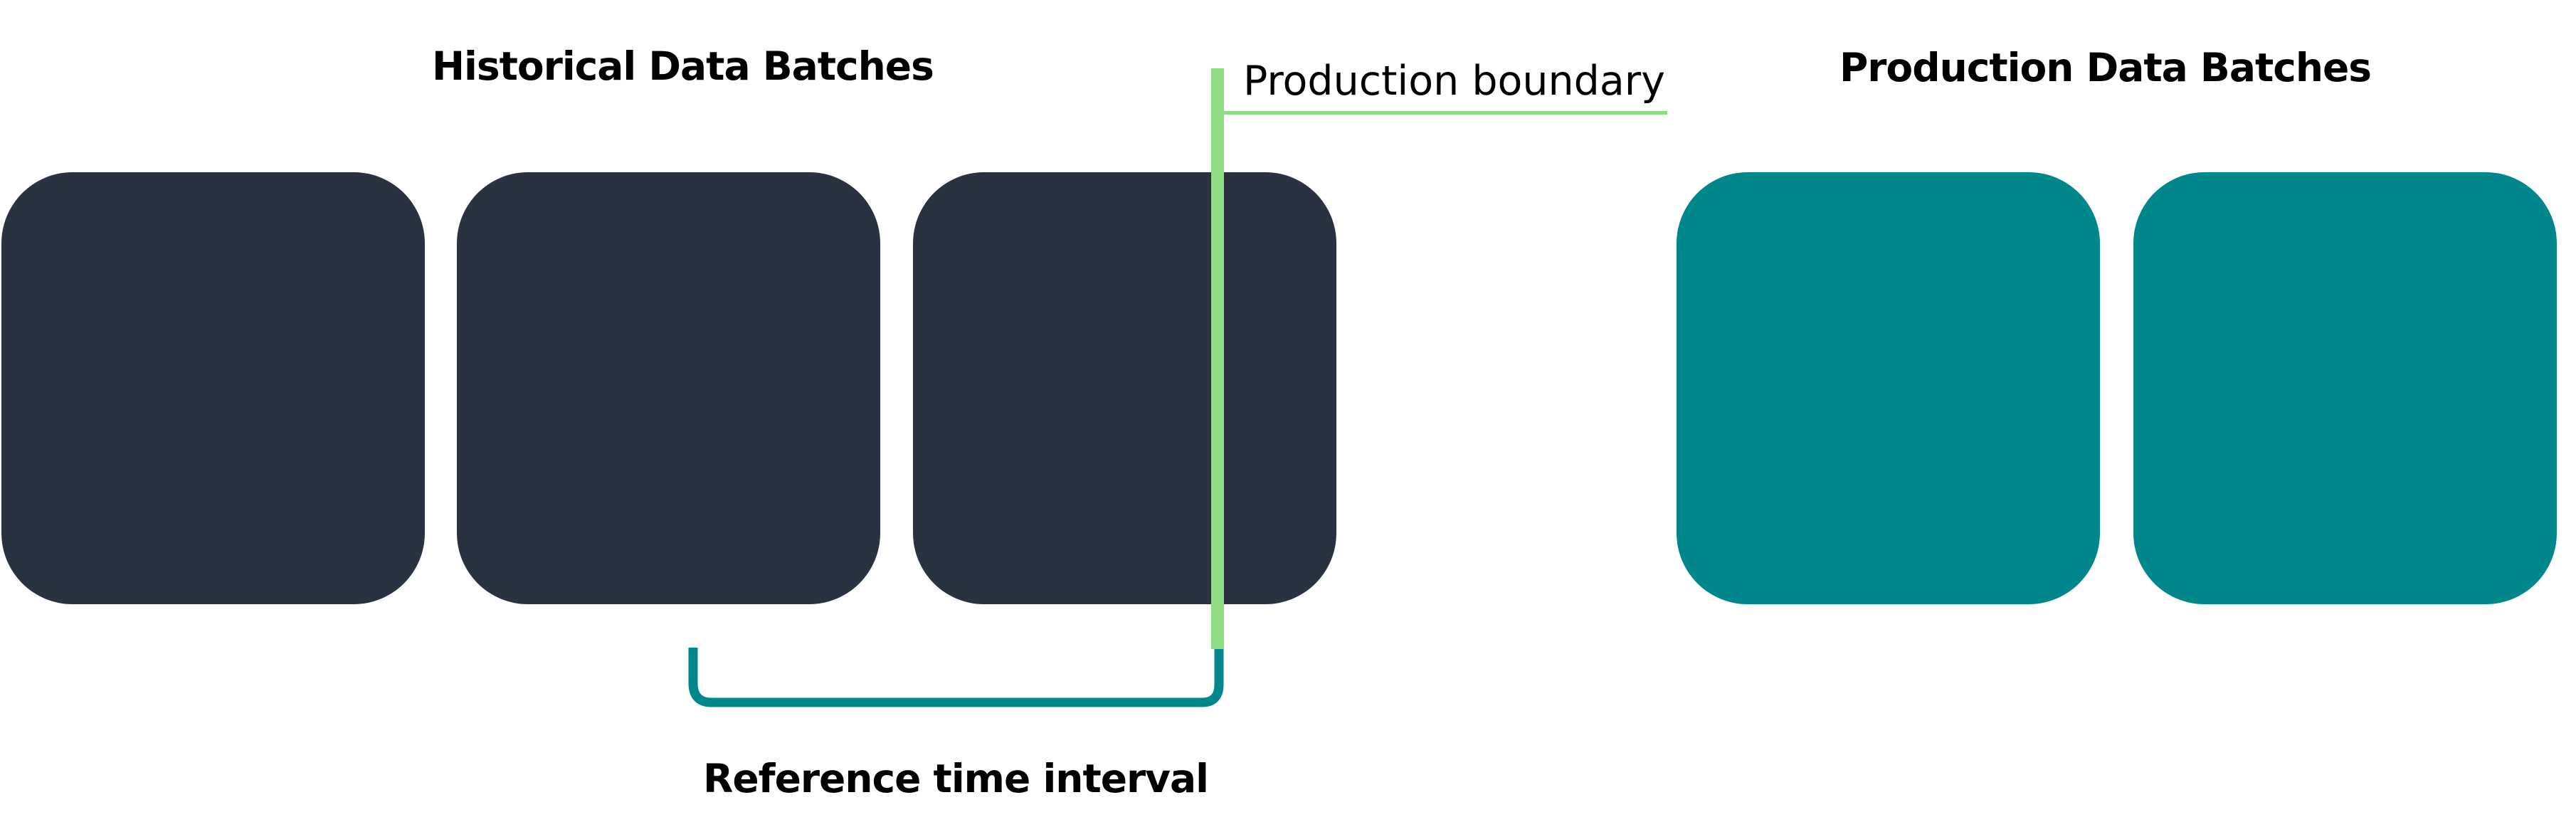 Image resolution: width=2576 pixels, height=822 pixels. Describe the element at coordinates (955, 778) in the screenshot. I see `reference-interval-label: Reference time interval` at that location.